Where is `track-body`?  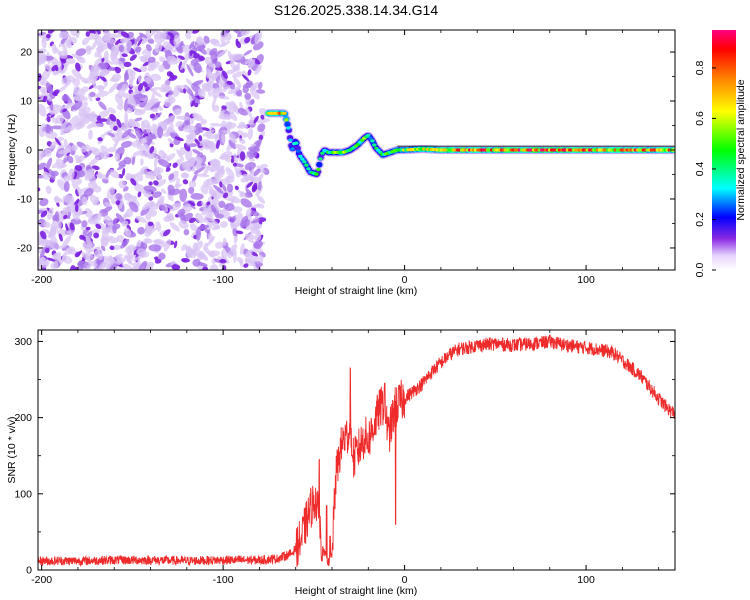
track-body is located at coordinates (319, 164).